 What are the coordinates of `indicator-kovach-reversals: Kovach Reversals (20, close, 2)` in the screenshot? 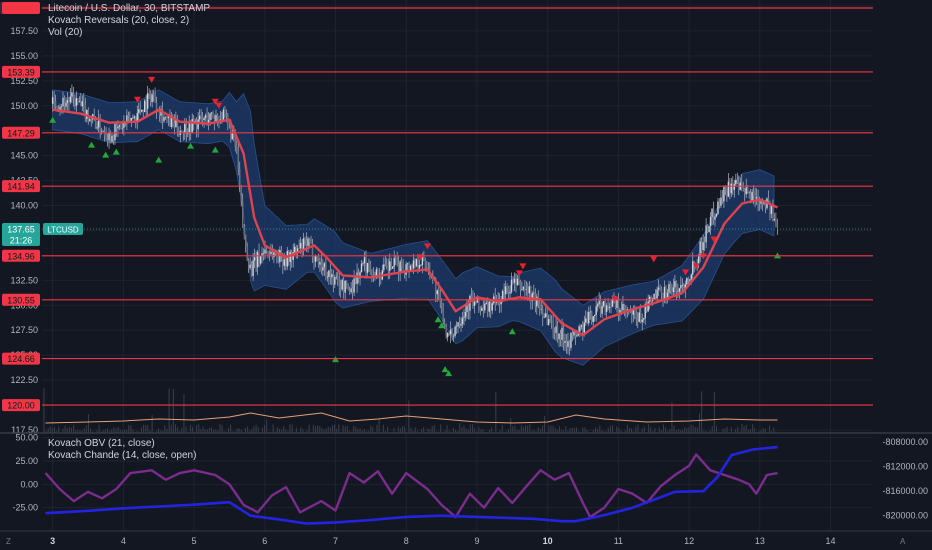 It's located at (119, 20).